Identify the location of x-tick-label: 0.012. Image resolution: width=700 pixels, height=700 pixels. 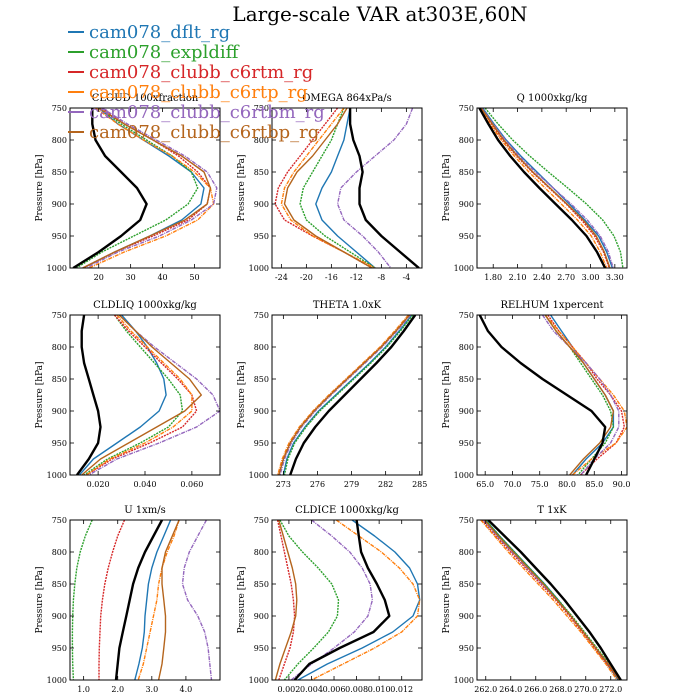
(401, 689).